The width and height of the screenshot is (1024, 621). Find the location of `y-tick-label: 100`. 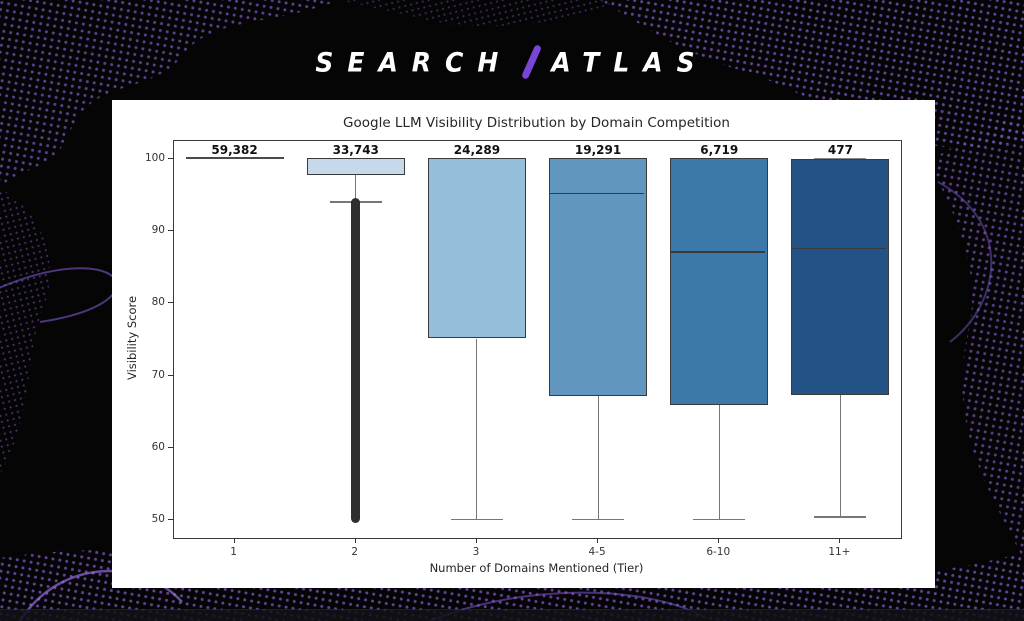

y-tick-label: 100 is located at coordinates (154, 158).